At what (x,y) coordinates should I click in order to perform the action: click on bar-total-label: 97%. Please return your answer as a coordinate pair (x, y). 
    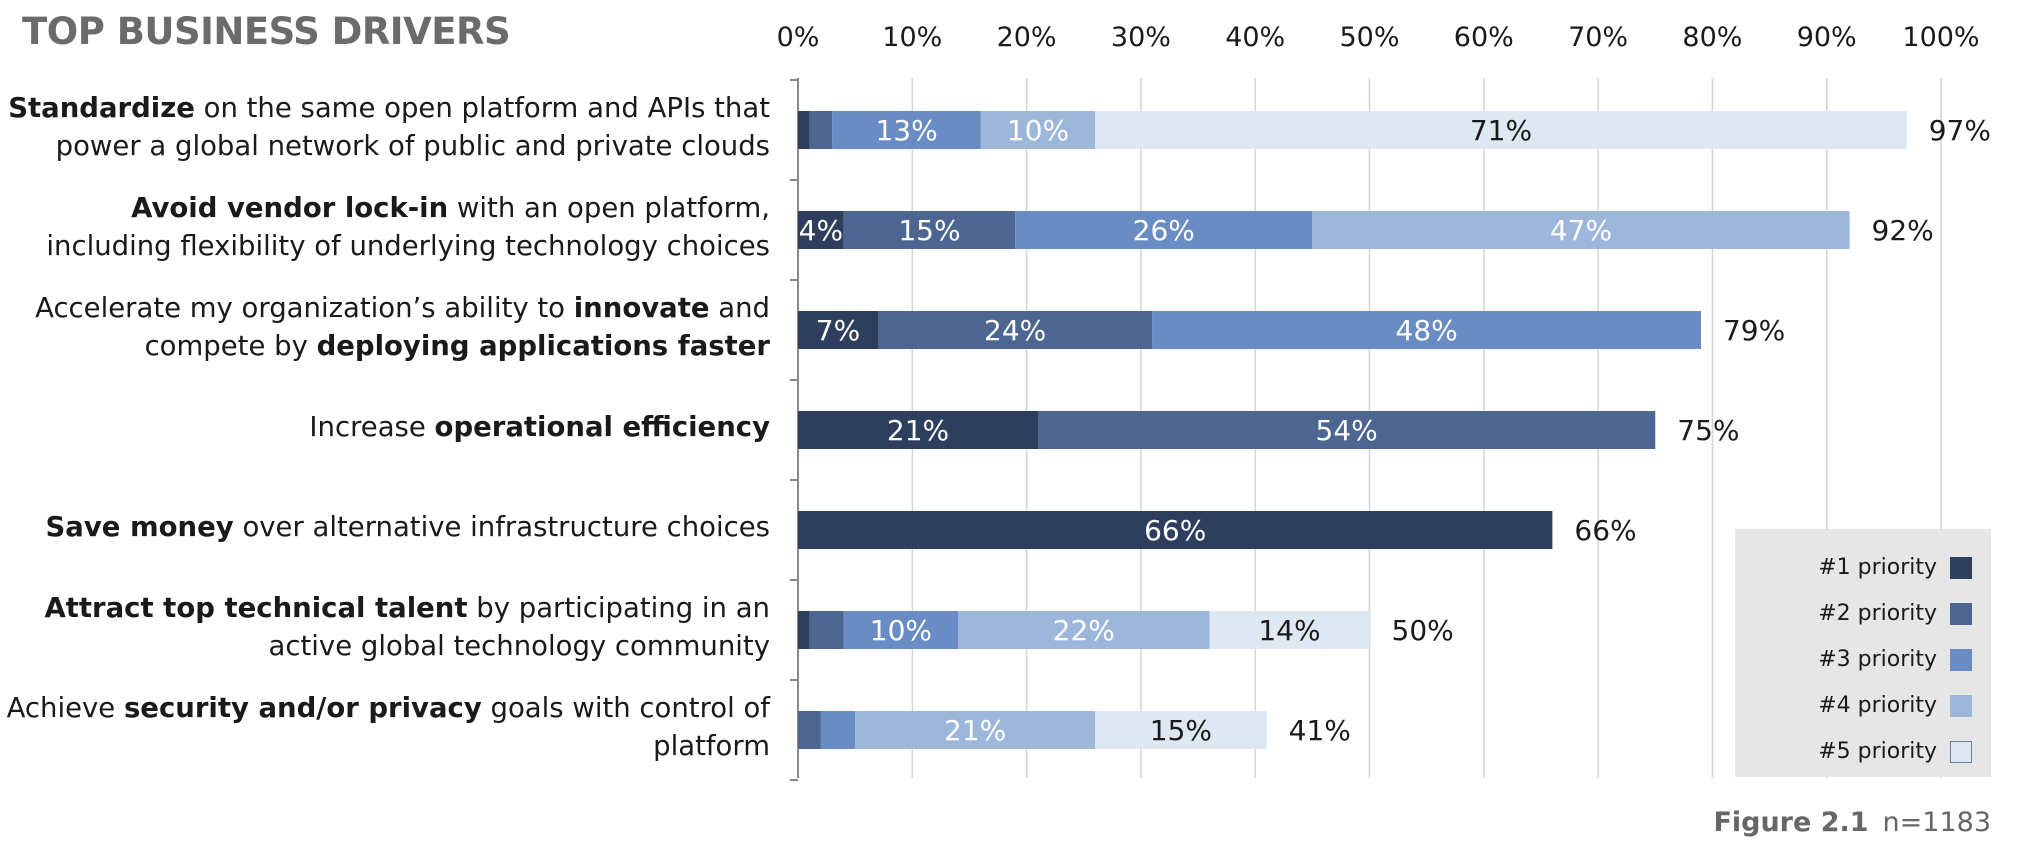
    Looking at the image, I should click on (1960, 130).